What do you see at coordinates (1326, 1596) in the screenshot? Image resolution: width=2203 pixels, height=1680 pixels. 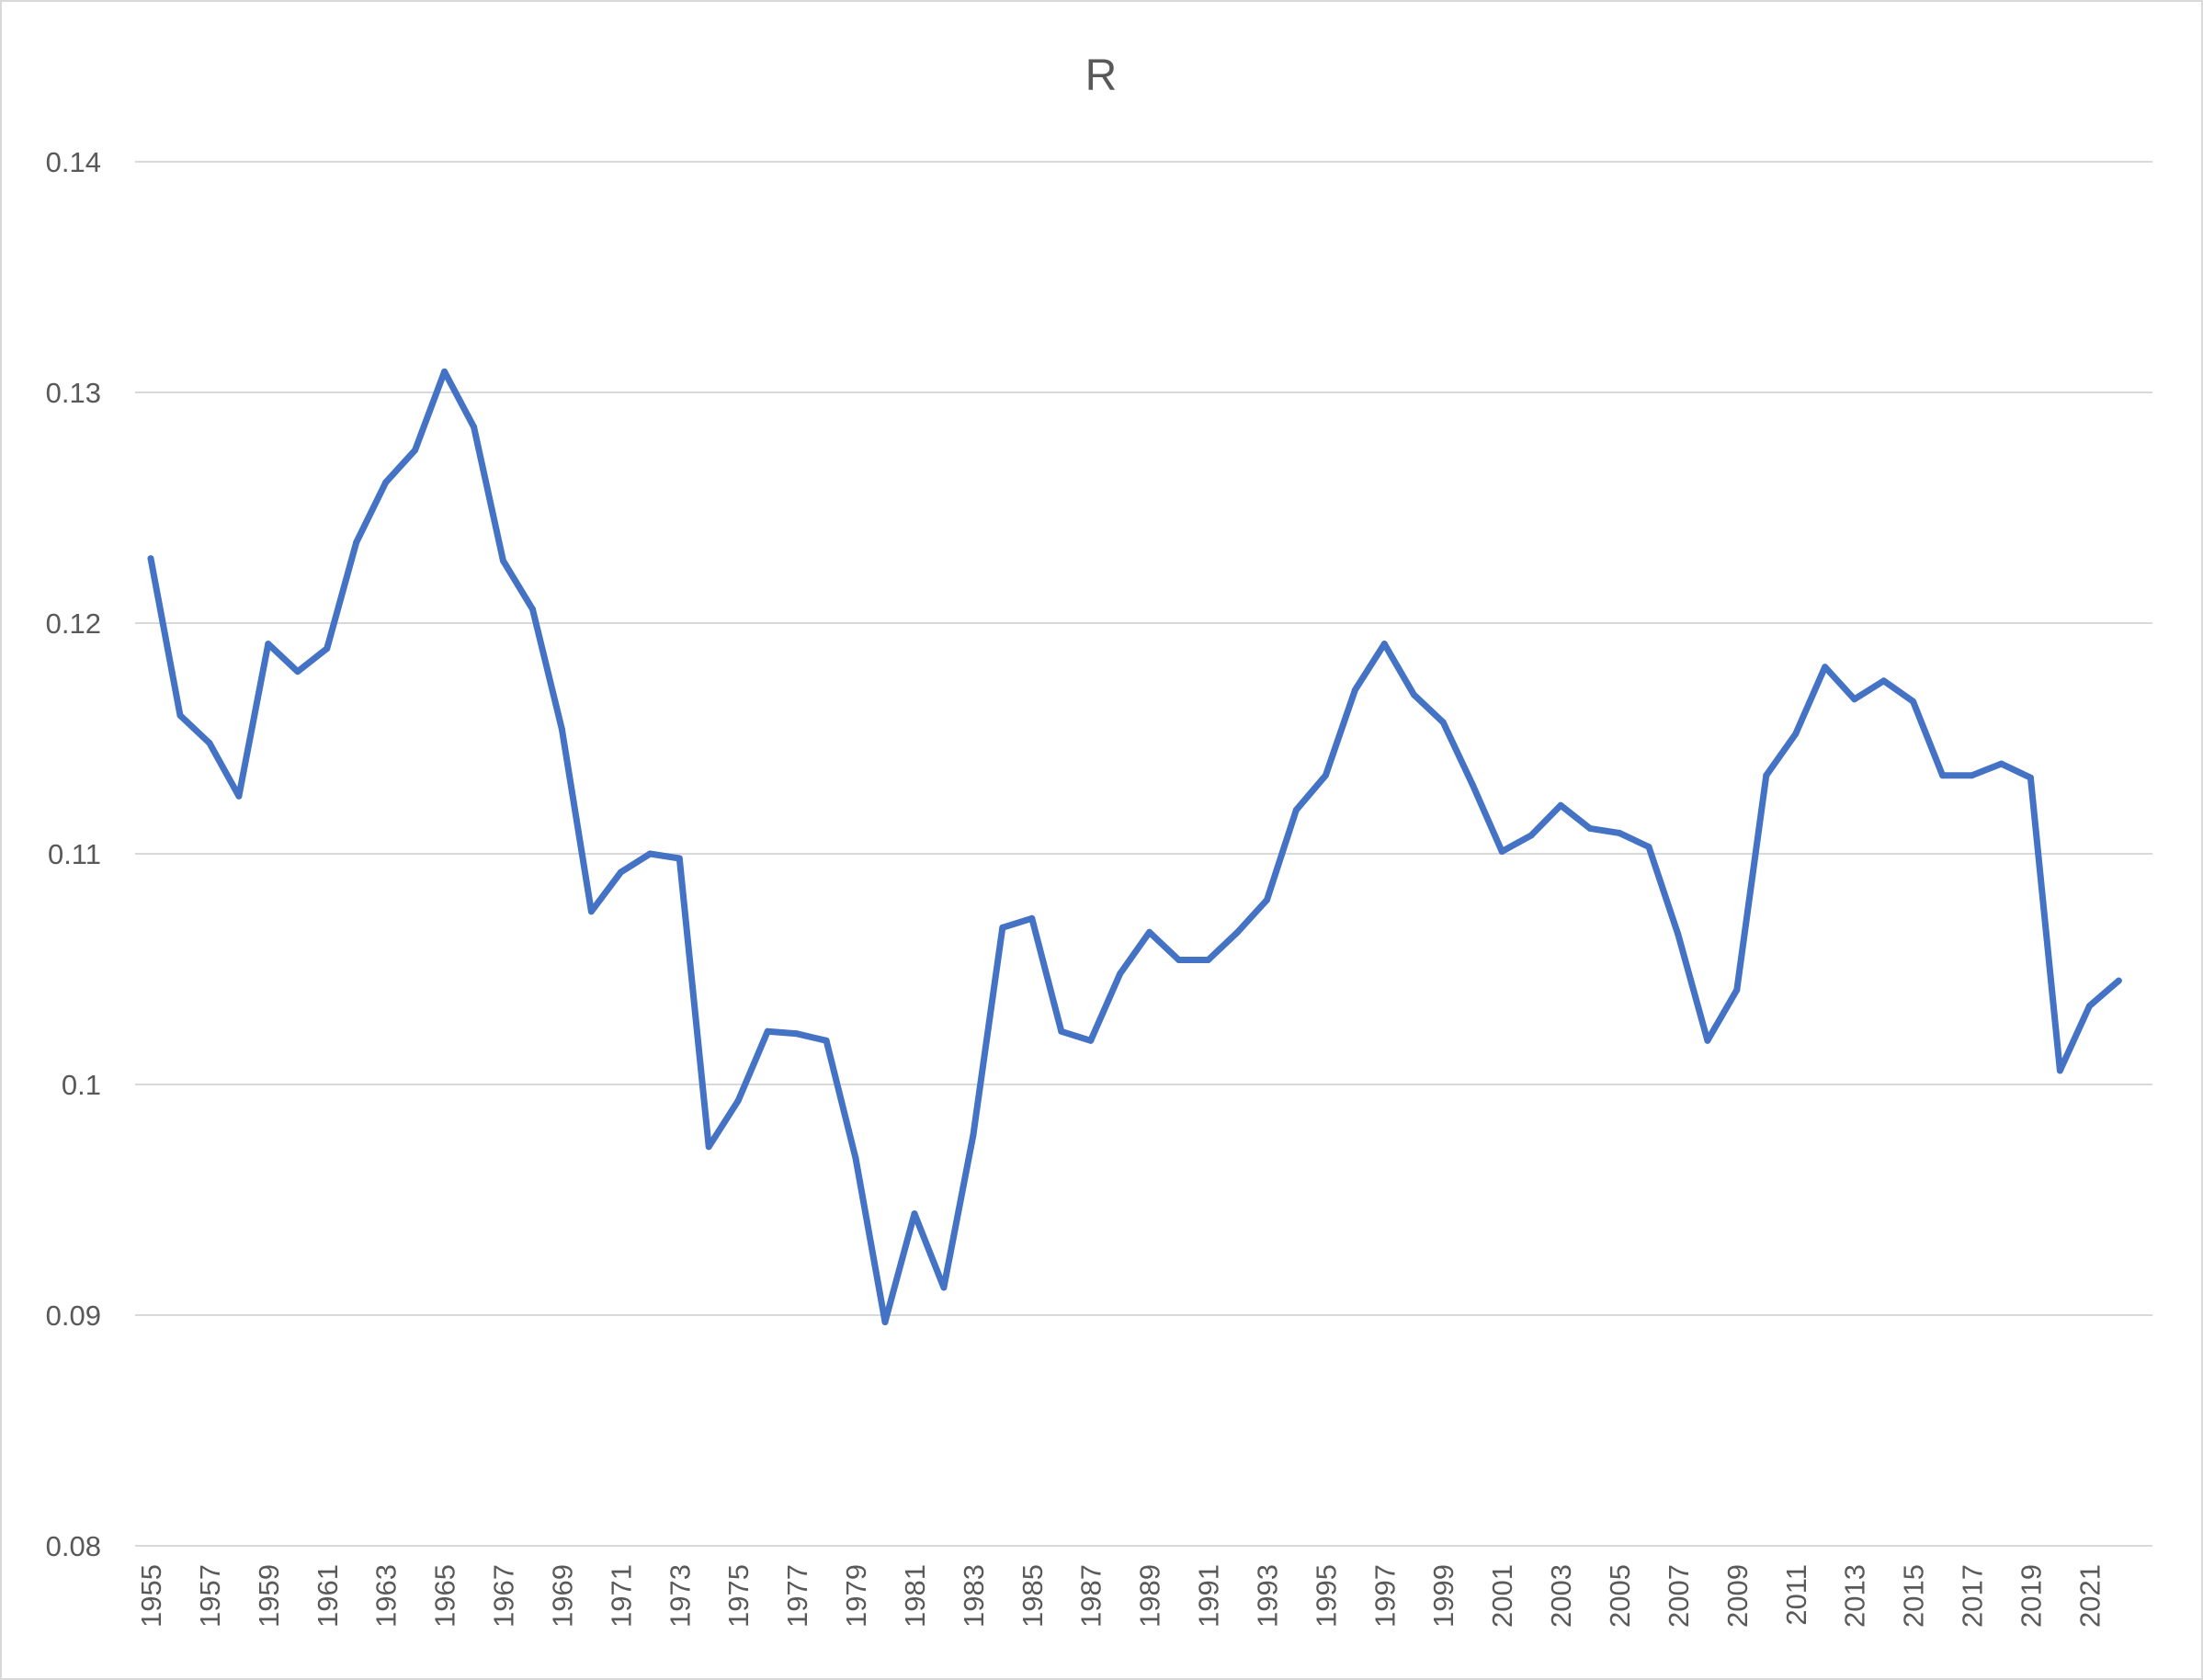 I see `x-tick-label: 1995` at bounding box center [1326, 1596].